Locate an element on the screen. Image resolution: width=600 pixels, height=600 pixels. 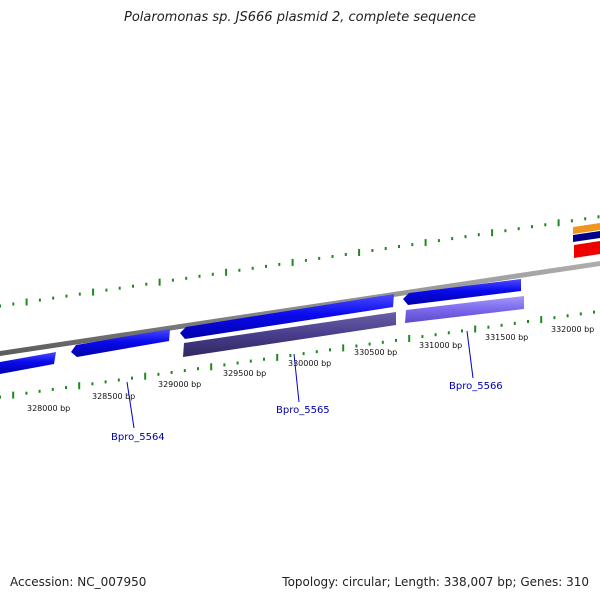
ruler-label: 328500 bp is located at coordinates (113, 396).